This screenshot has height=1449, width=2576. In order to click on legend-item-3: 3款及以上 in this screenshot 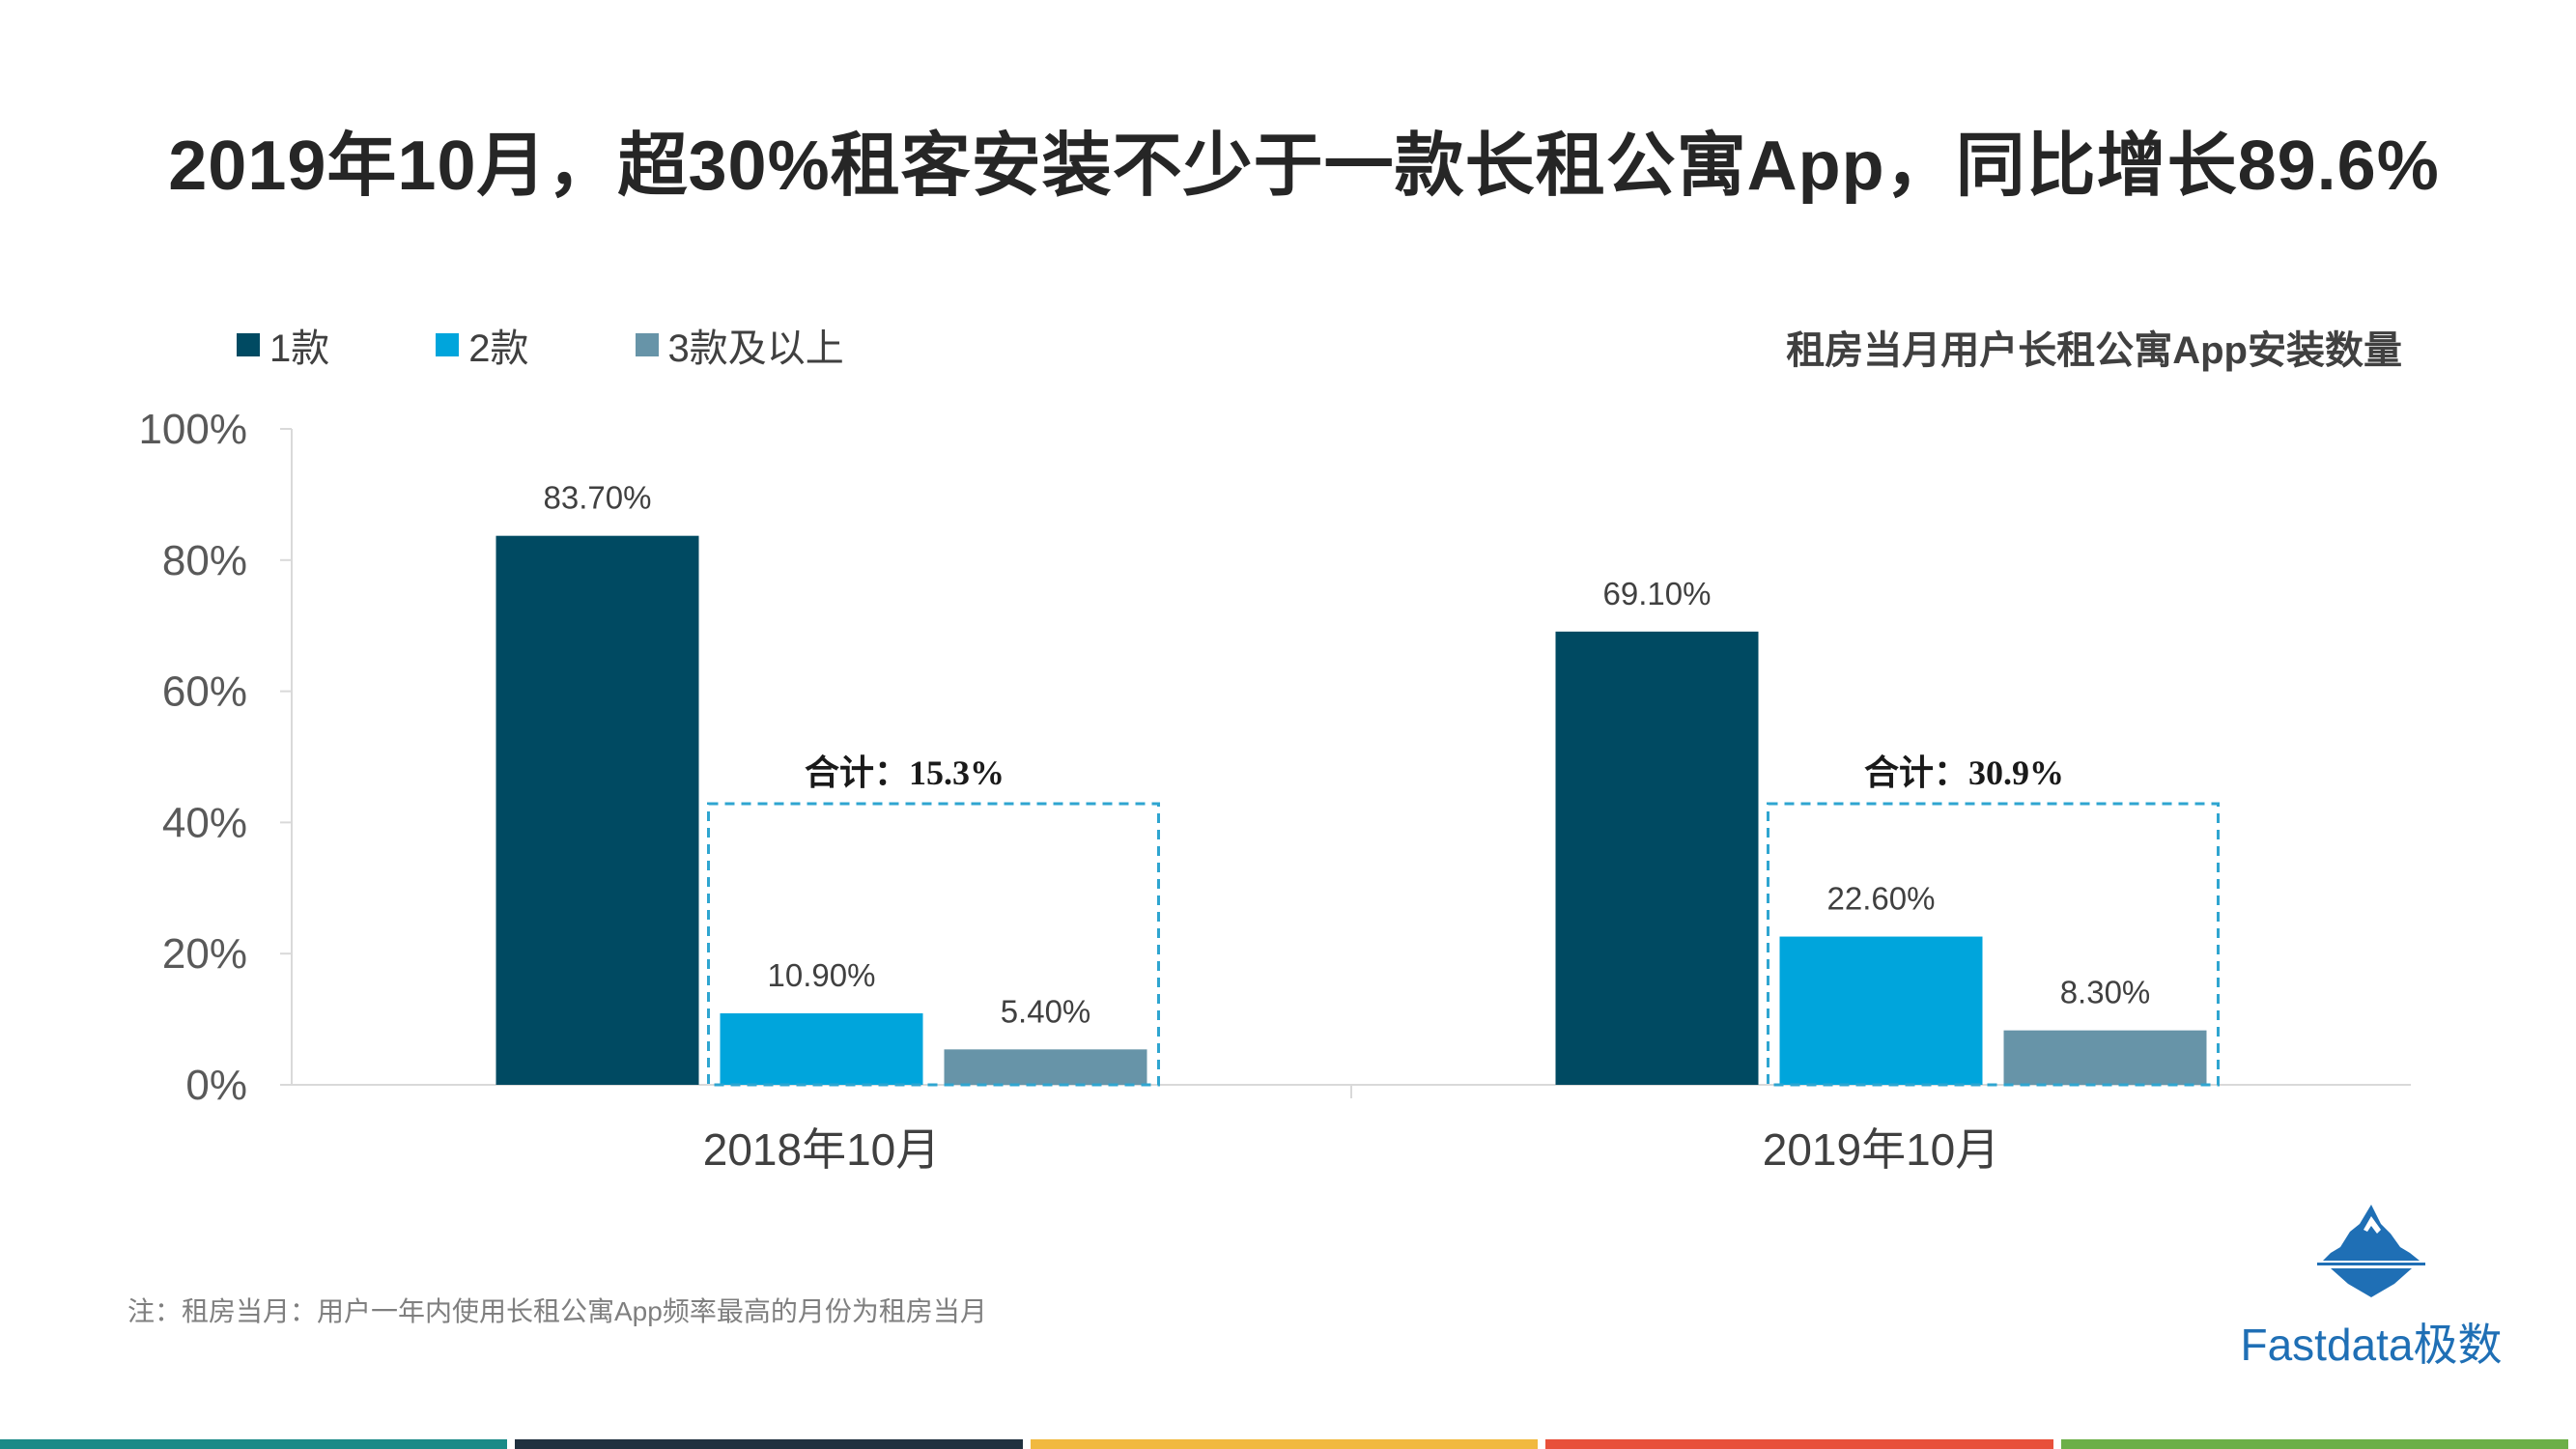, I will do `click(739, 345)`.